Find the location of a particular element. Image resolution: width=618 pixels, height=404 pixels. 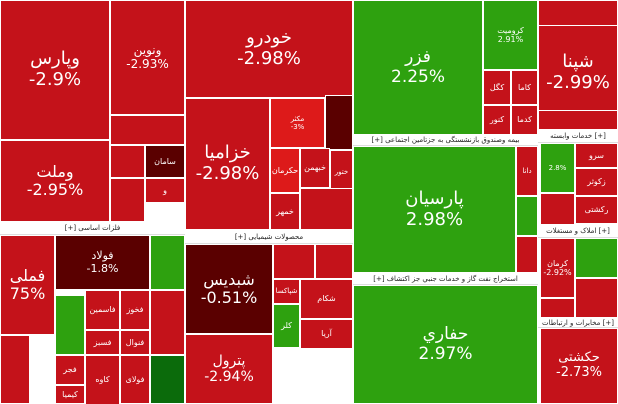

tile-symbol: فولای is located at coordinates (135, 379).